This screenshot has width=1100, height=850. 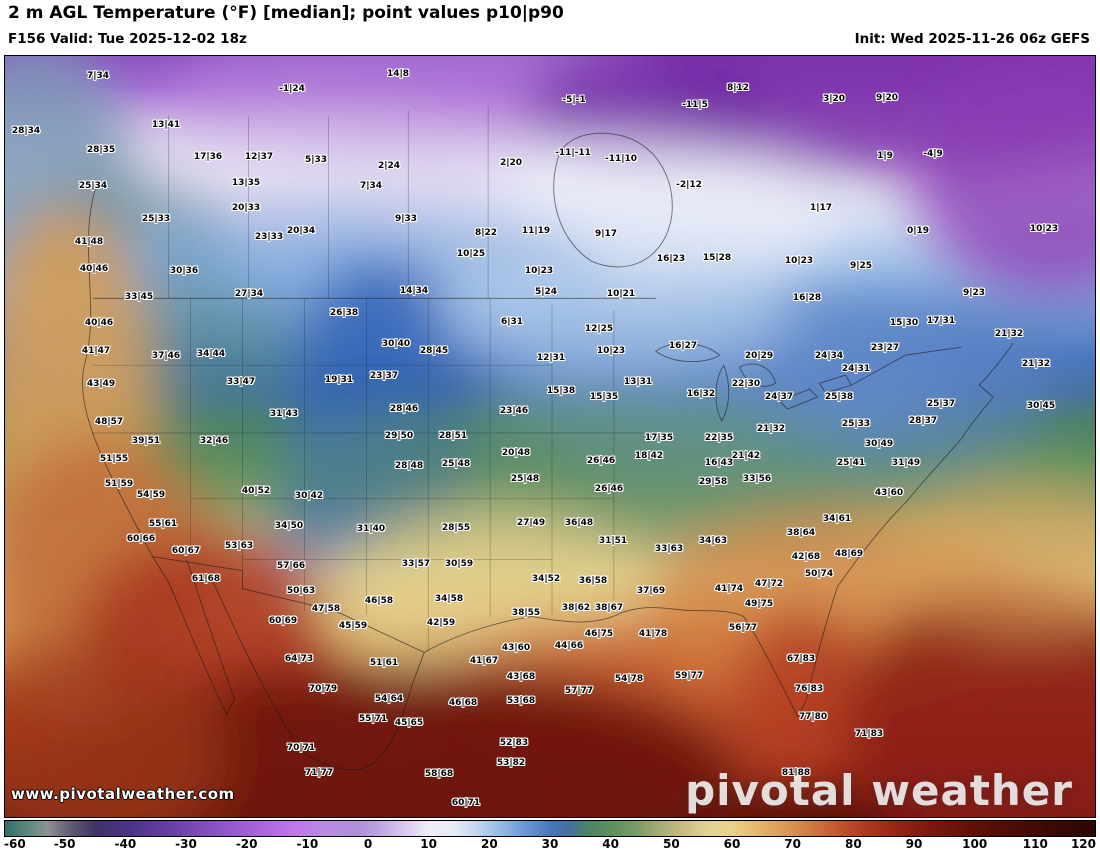 What do you see at coordinates (514, 411) in the screenshot?
I see `station-value: 23|46` at bounding box center [514, 411].